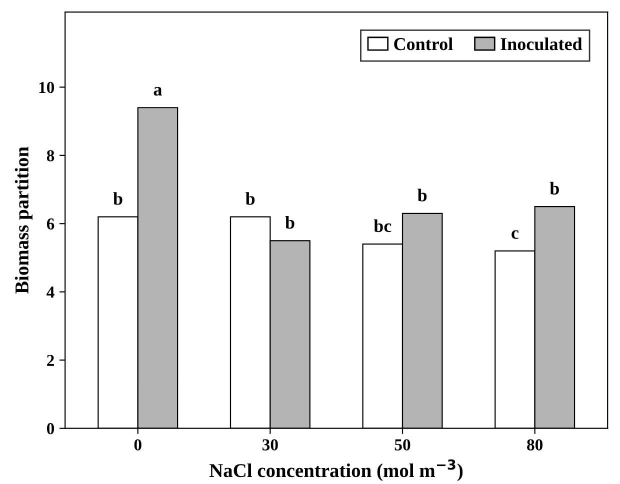  I want to click on data-label: a, so click(158, 91).